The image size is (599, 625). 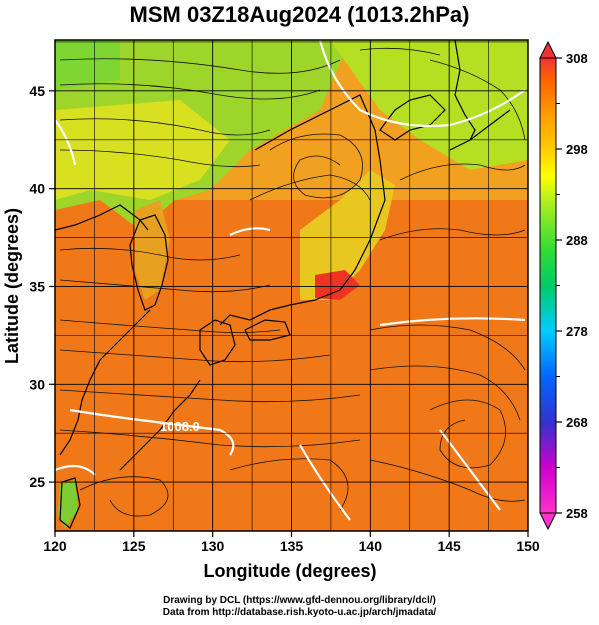 I want to click on north-sea-green-field, so click(x=87, y=65).